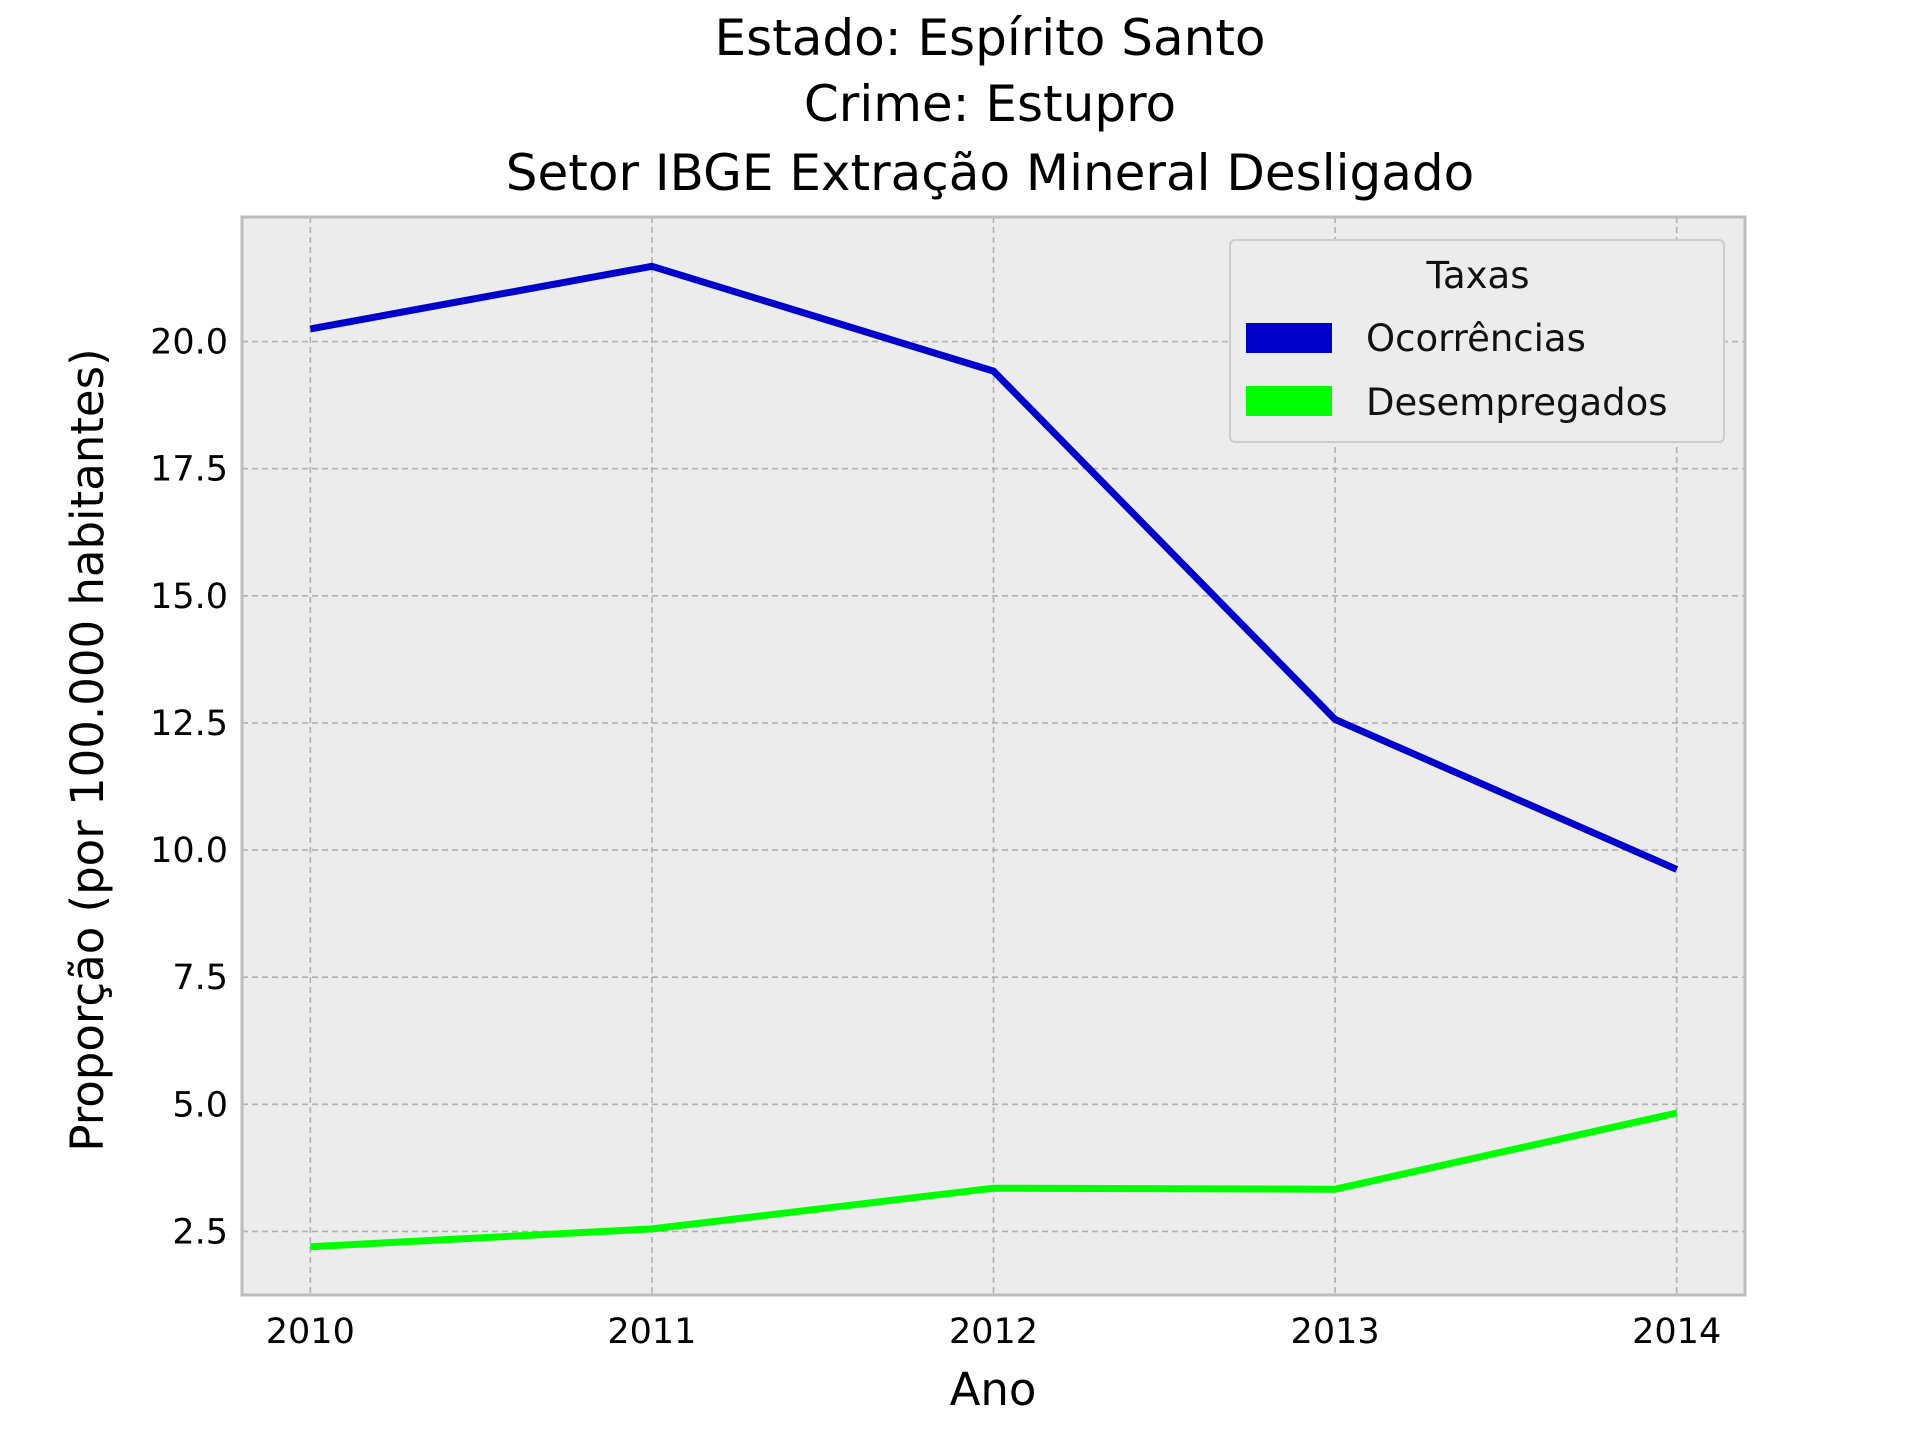 This screenshot has width=1920, height=1440. Describe the element at coordinates (1517, 402) in the screenshot. I see `legend-label-desempregados: Desempregados` at that location.